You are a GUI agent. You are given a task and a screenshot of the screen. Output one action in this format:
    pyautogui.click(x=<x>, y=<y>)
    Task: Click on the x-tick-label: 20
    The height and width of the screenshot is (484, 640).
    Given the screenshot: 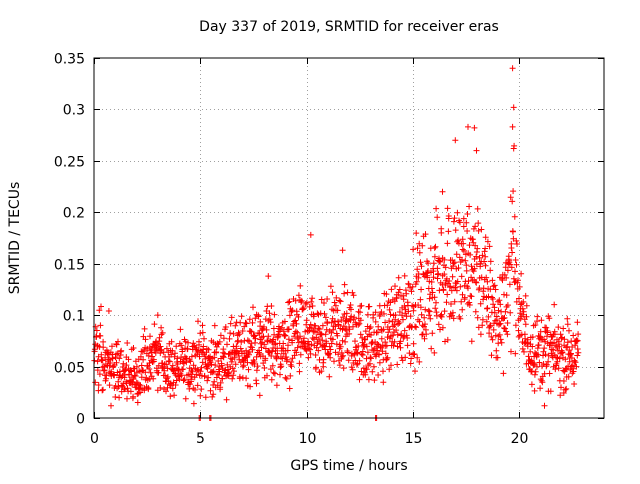 What is the action you would take?
    pyautogui.click(x=520, y=439)
    